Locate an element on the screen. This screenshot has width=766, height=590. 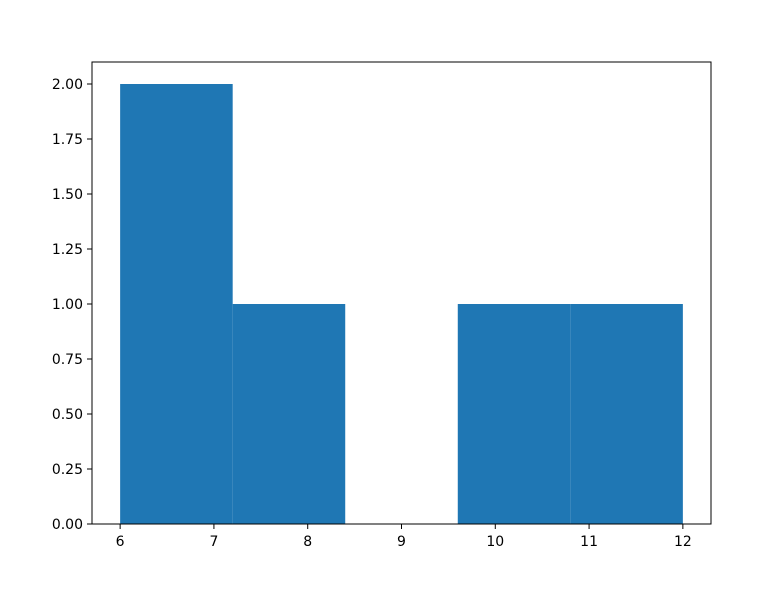
x-tick-label: 12 is located at coordinates (683, 542).